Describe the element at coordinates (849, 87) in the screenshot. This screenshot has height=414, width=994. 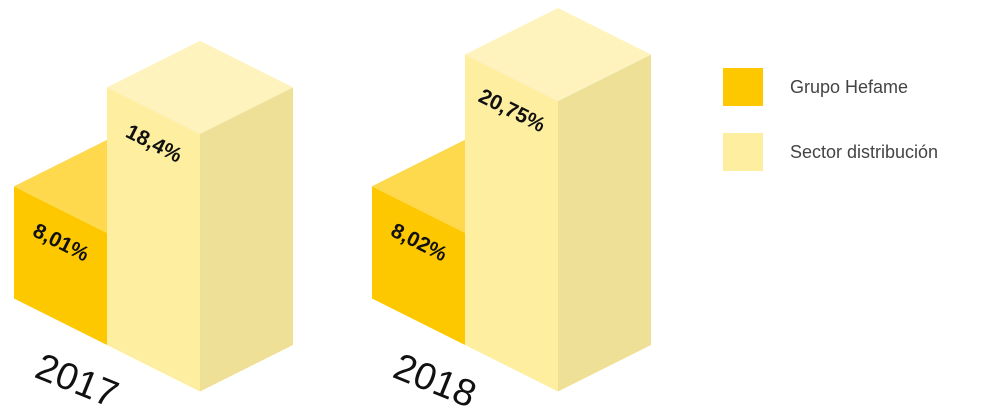
I see `legend-label: Grupo Hefame` at that location.